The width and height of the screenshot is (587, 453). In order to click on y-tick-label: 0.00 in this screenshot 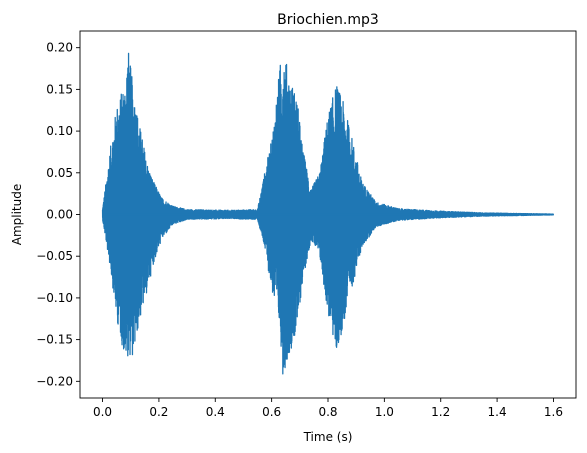, I will do `click(59, 215)`.